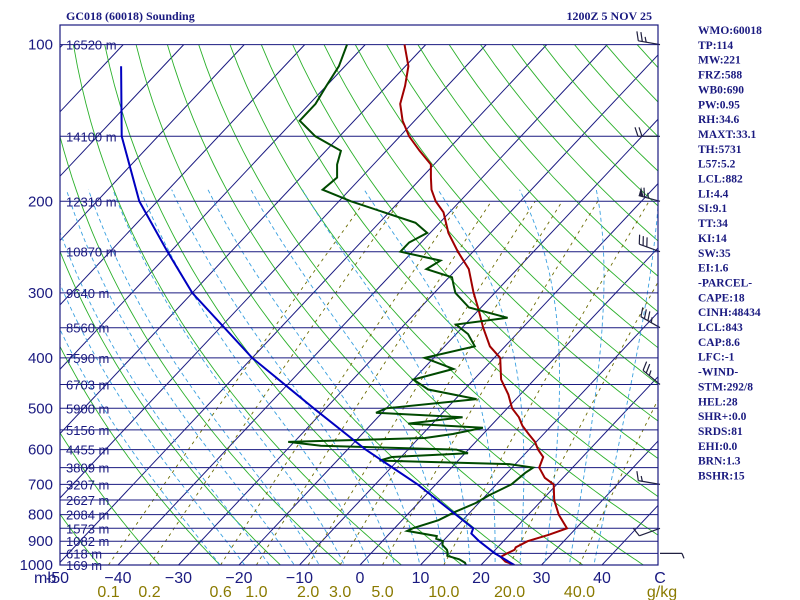 The width and height of the screenshot is (800, 600). Describe the element at coordinates (87, 484) in the screenshot. I see `height-level-label: 3207 m` at that location.